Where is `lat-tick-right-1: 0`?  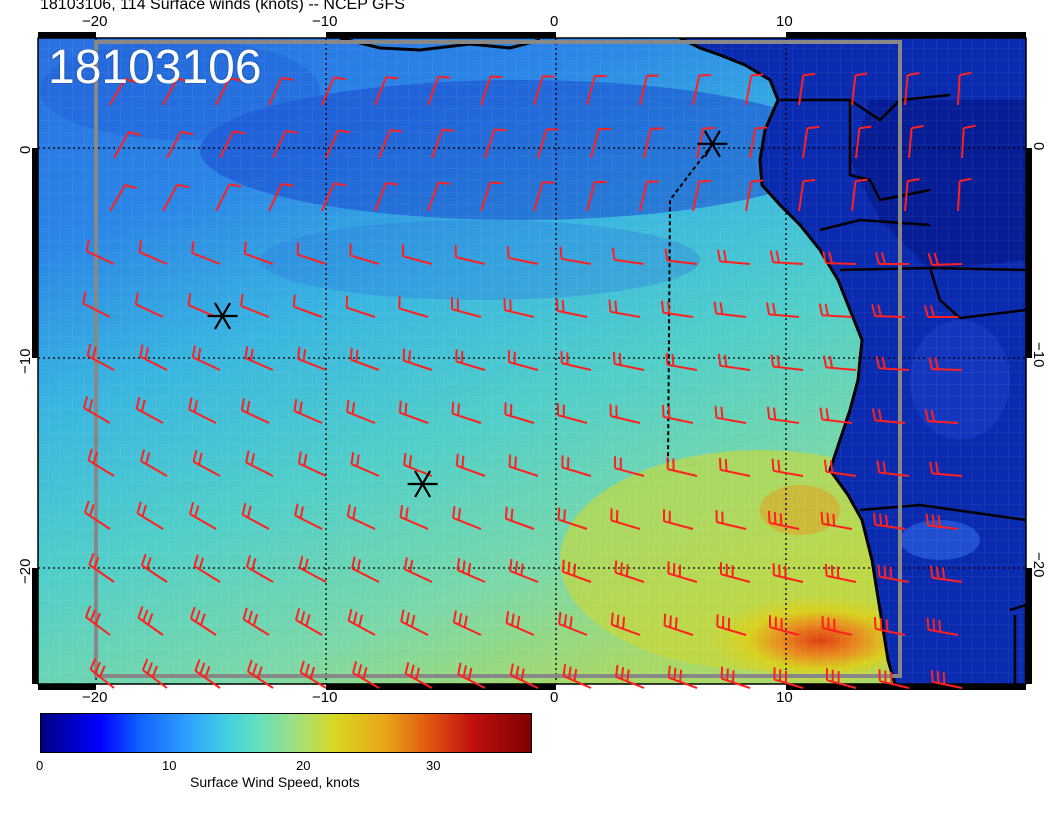
lat-tick-right-1: 0 is located at coordinates (1038, 146).